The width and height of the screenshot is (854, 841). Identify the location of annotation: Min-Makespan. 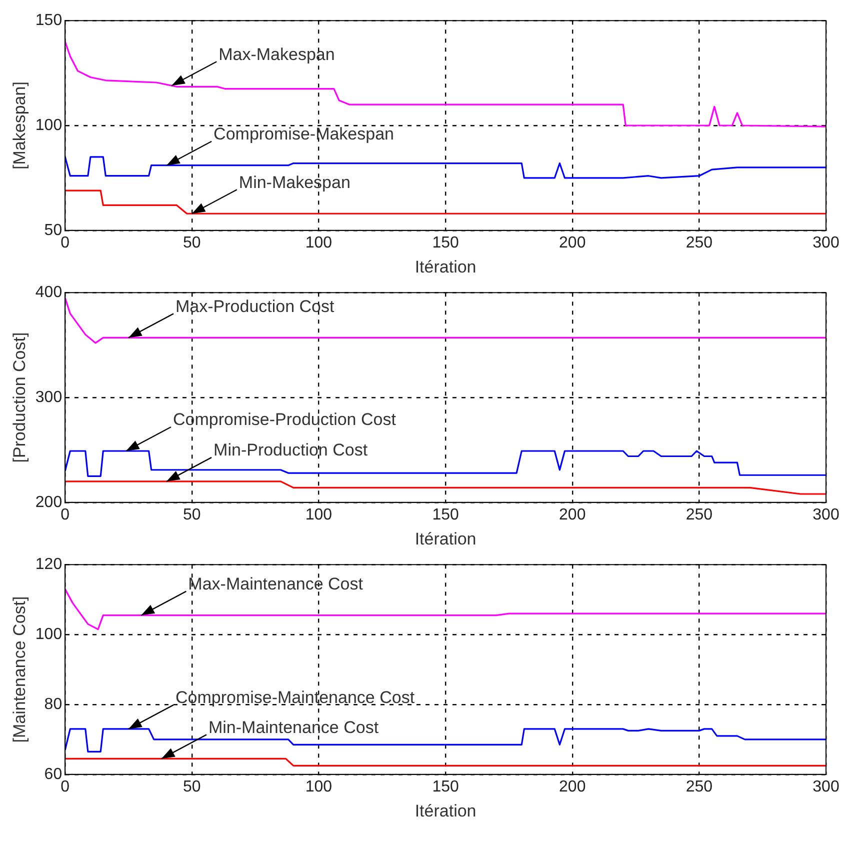
(294, 182).